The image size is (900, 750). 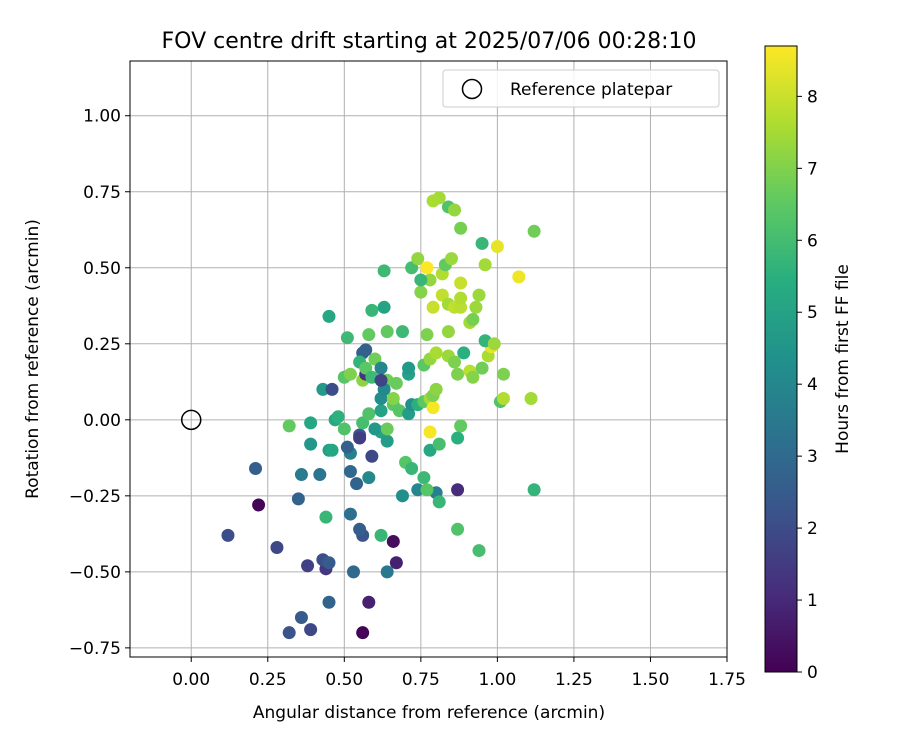 What do you see at coordinates (812, 97) in the screenshot?
I see `colorbar-tick-label: 8` at bounding box center [812, 97].